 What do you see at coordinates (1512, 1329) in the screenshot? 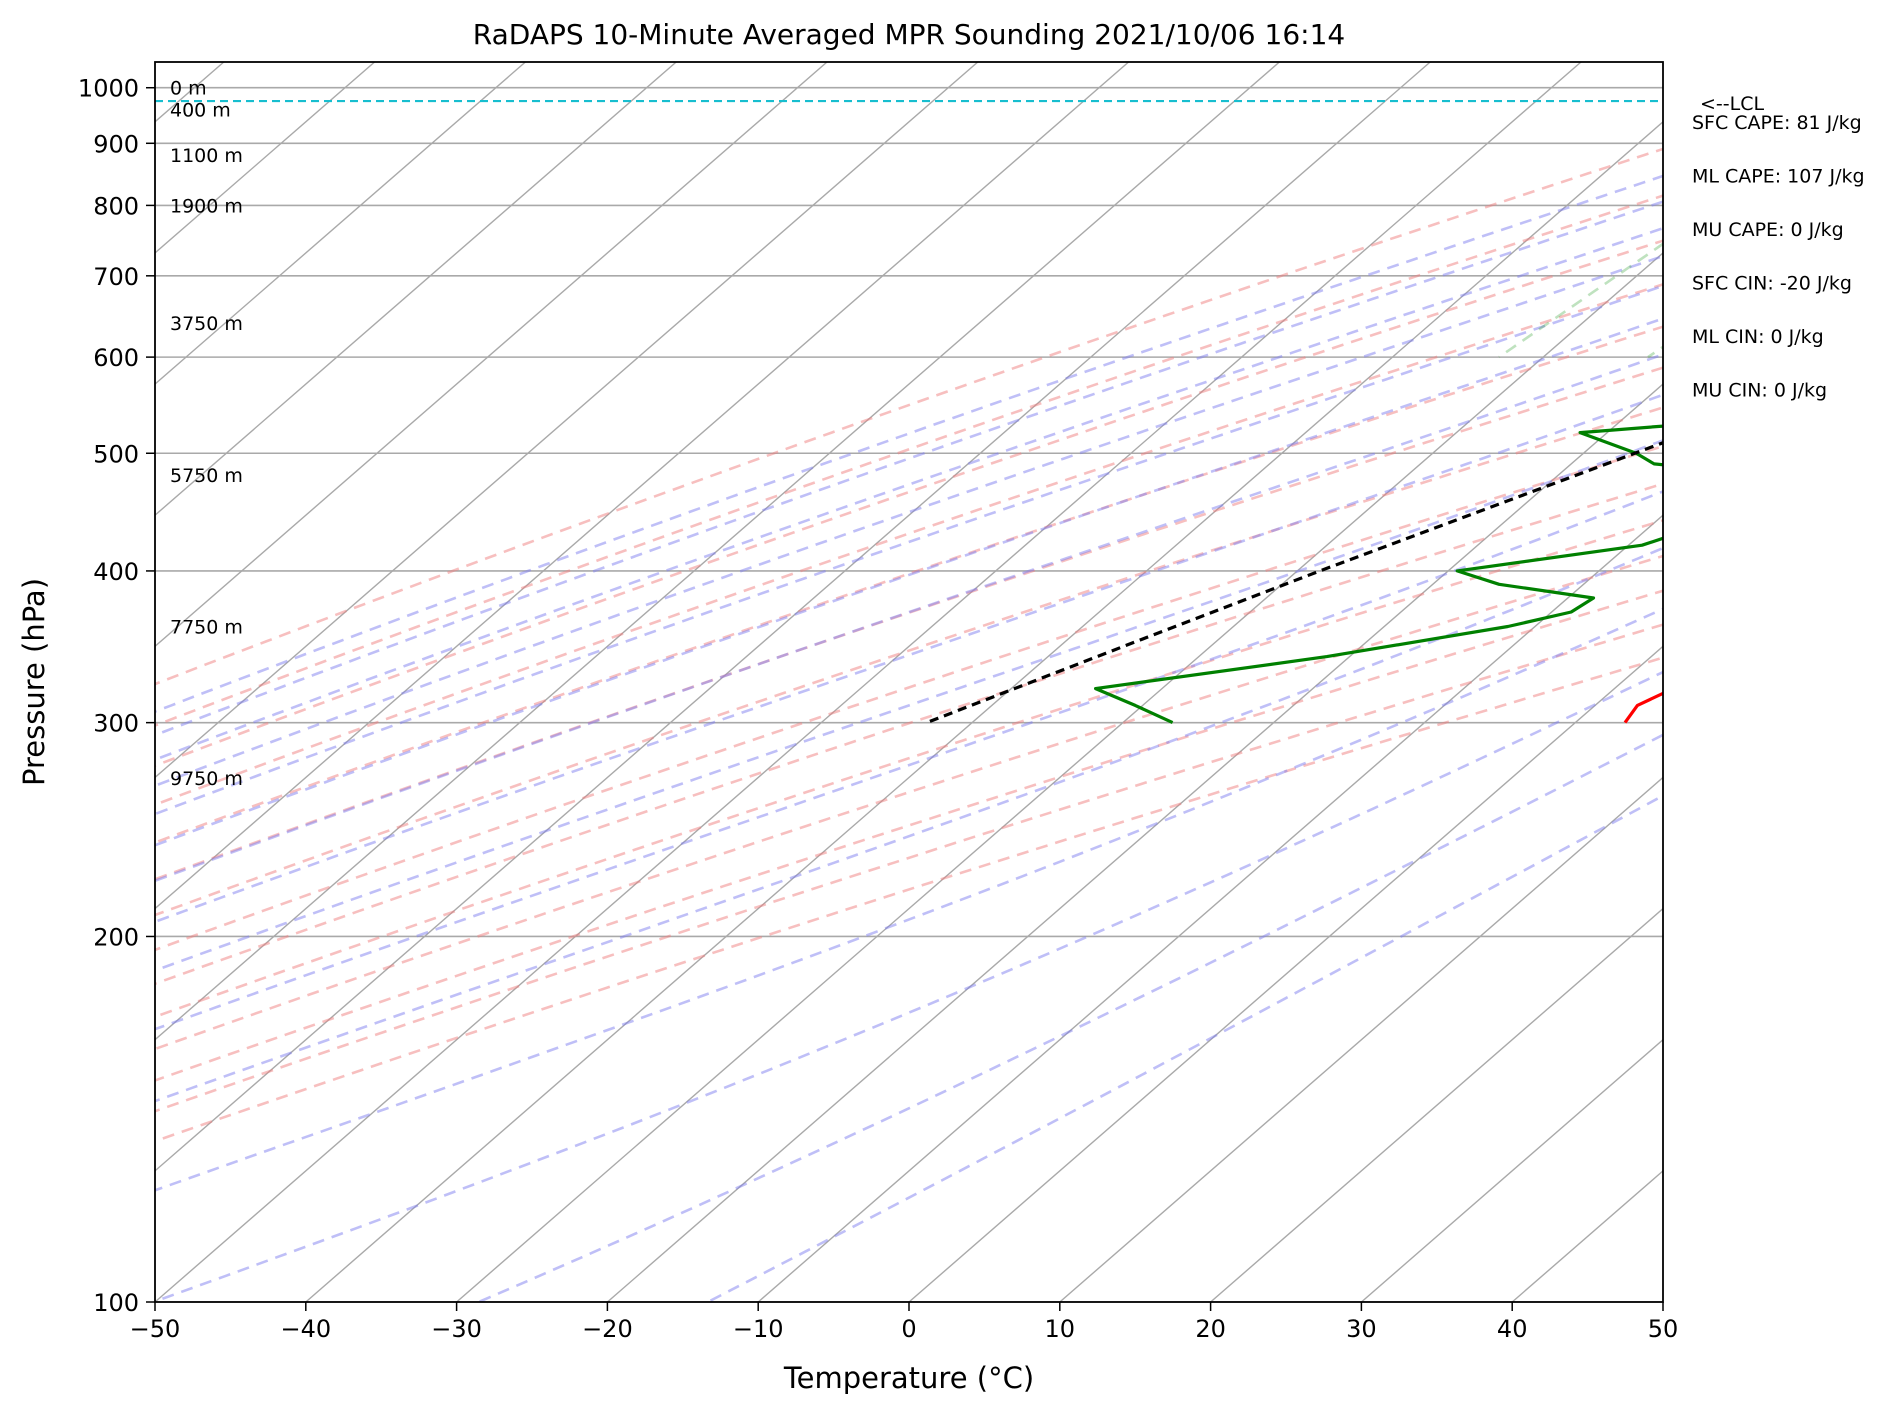
I see `x-tick-label: 40` at bounding box center [1512, 1329].